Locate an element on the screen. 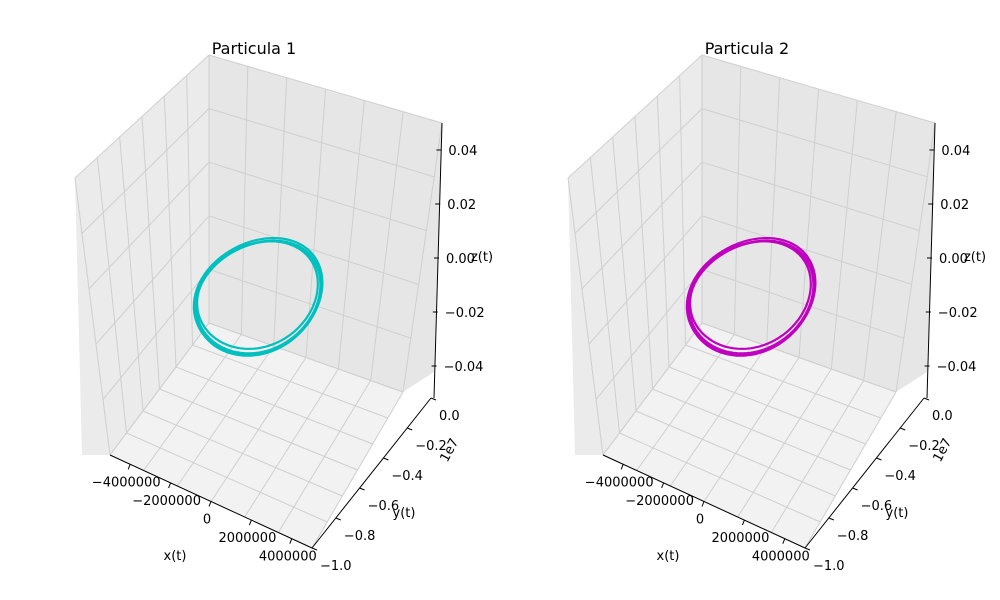  x-axis-label: x(t) is located at coordinates (668, 556).